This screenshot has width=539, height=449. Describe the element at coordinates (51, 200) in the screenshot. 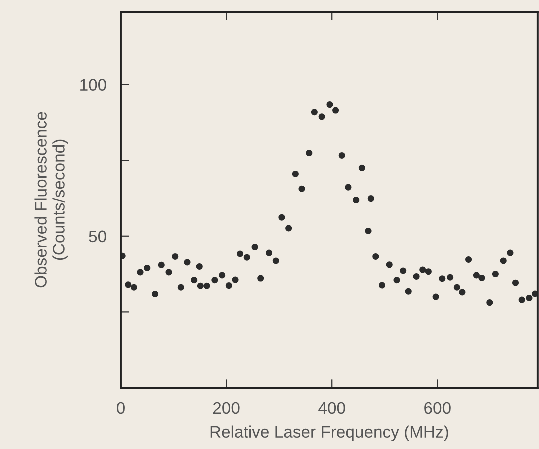

I see `y-axis-title: Observed Fluorescence (Counts/second)` at that location.